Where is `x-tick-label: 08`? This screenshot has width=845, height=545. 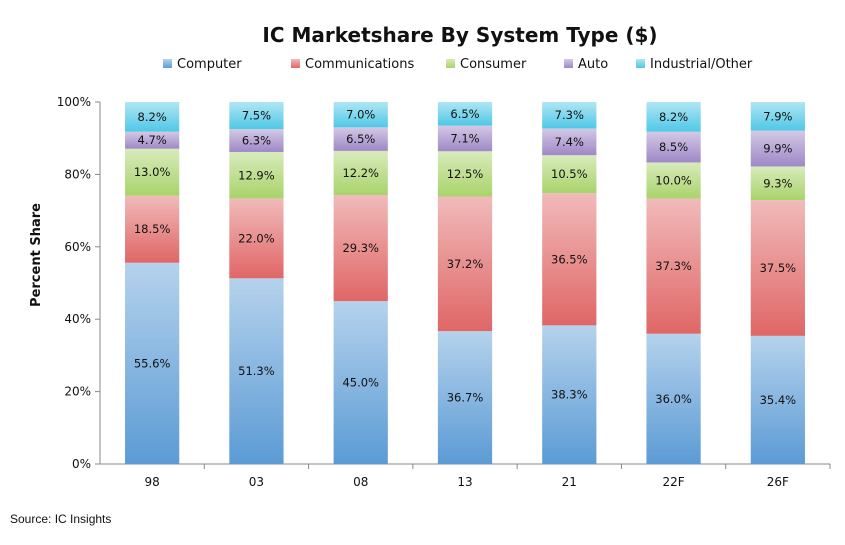
x-tick-label: 08 is located at coordinates (360, 482).